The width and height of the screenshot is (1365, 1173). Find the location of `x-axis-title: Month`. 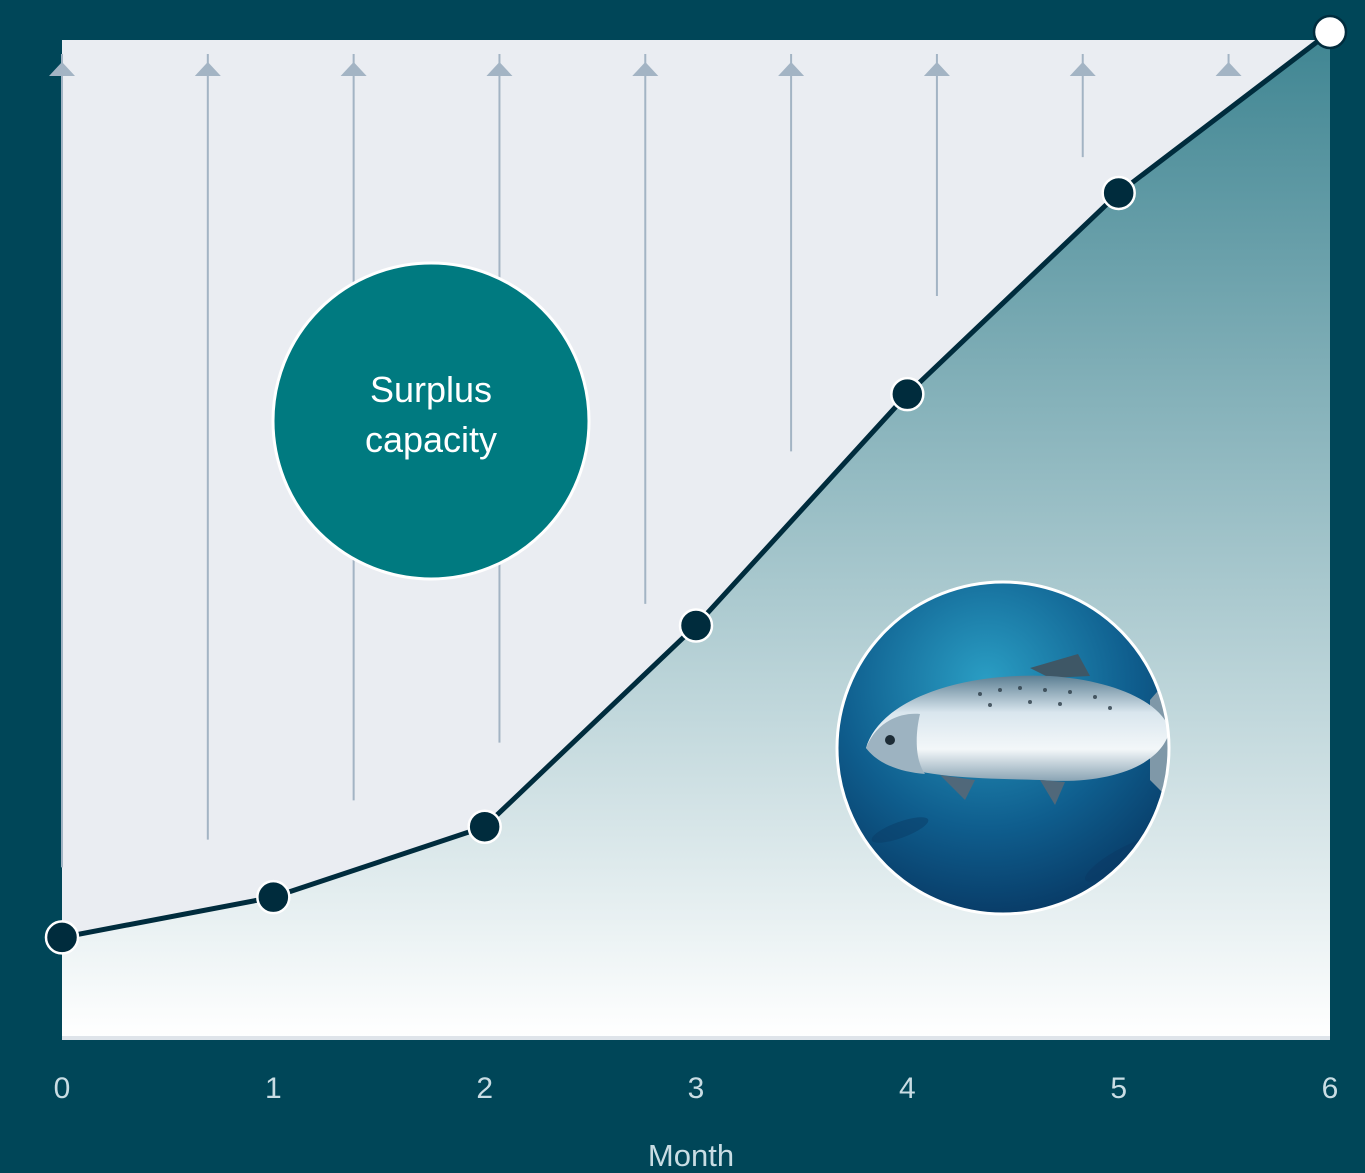

x-axis-title: Month is located at coordinates (691, 1155).